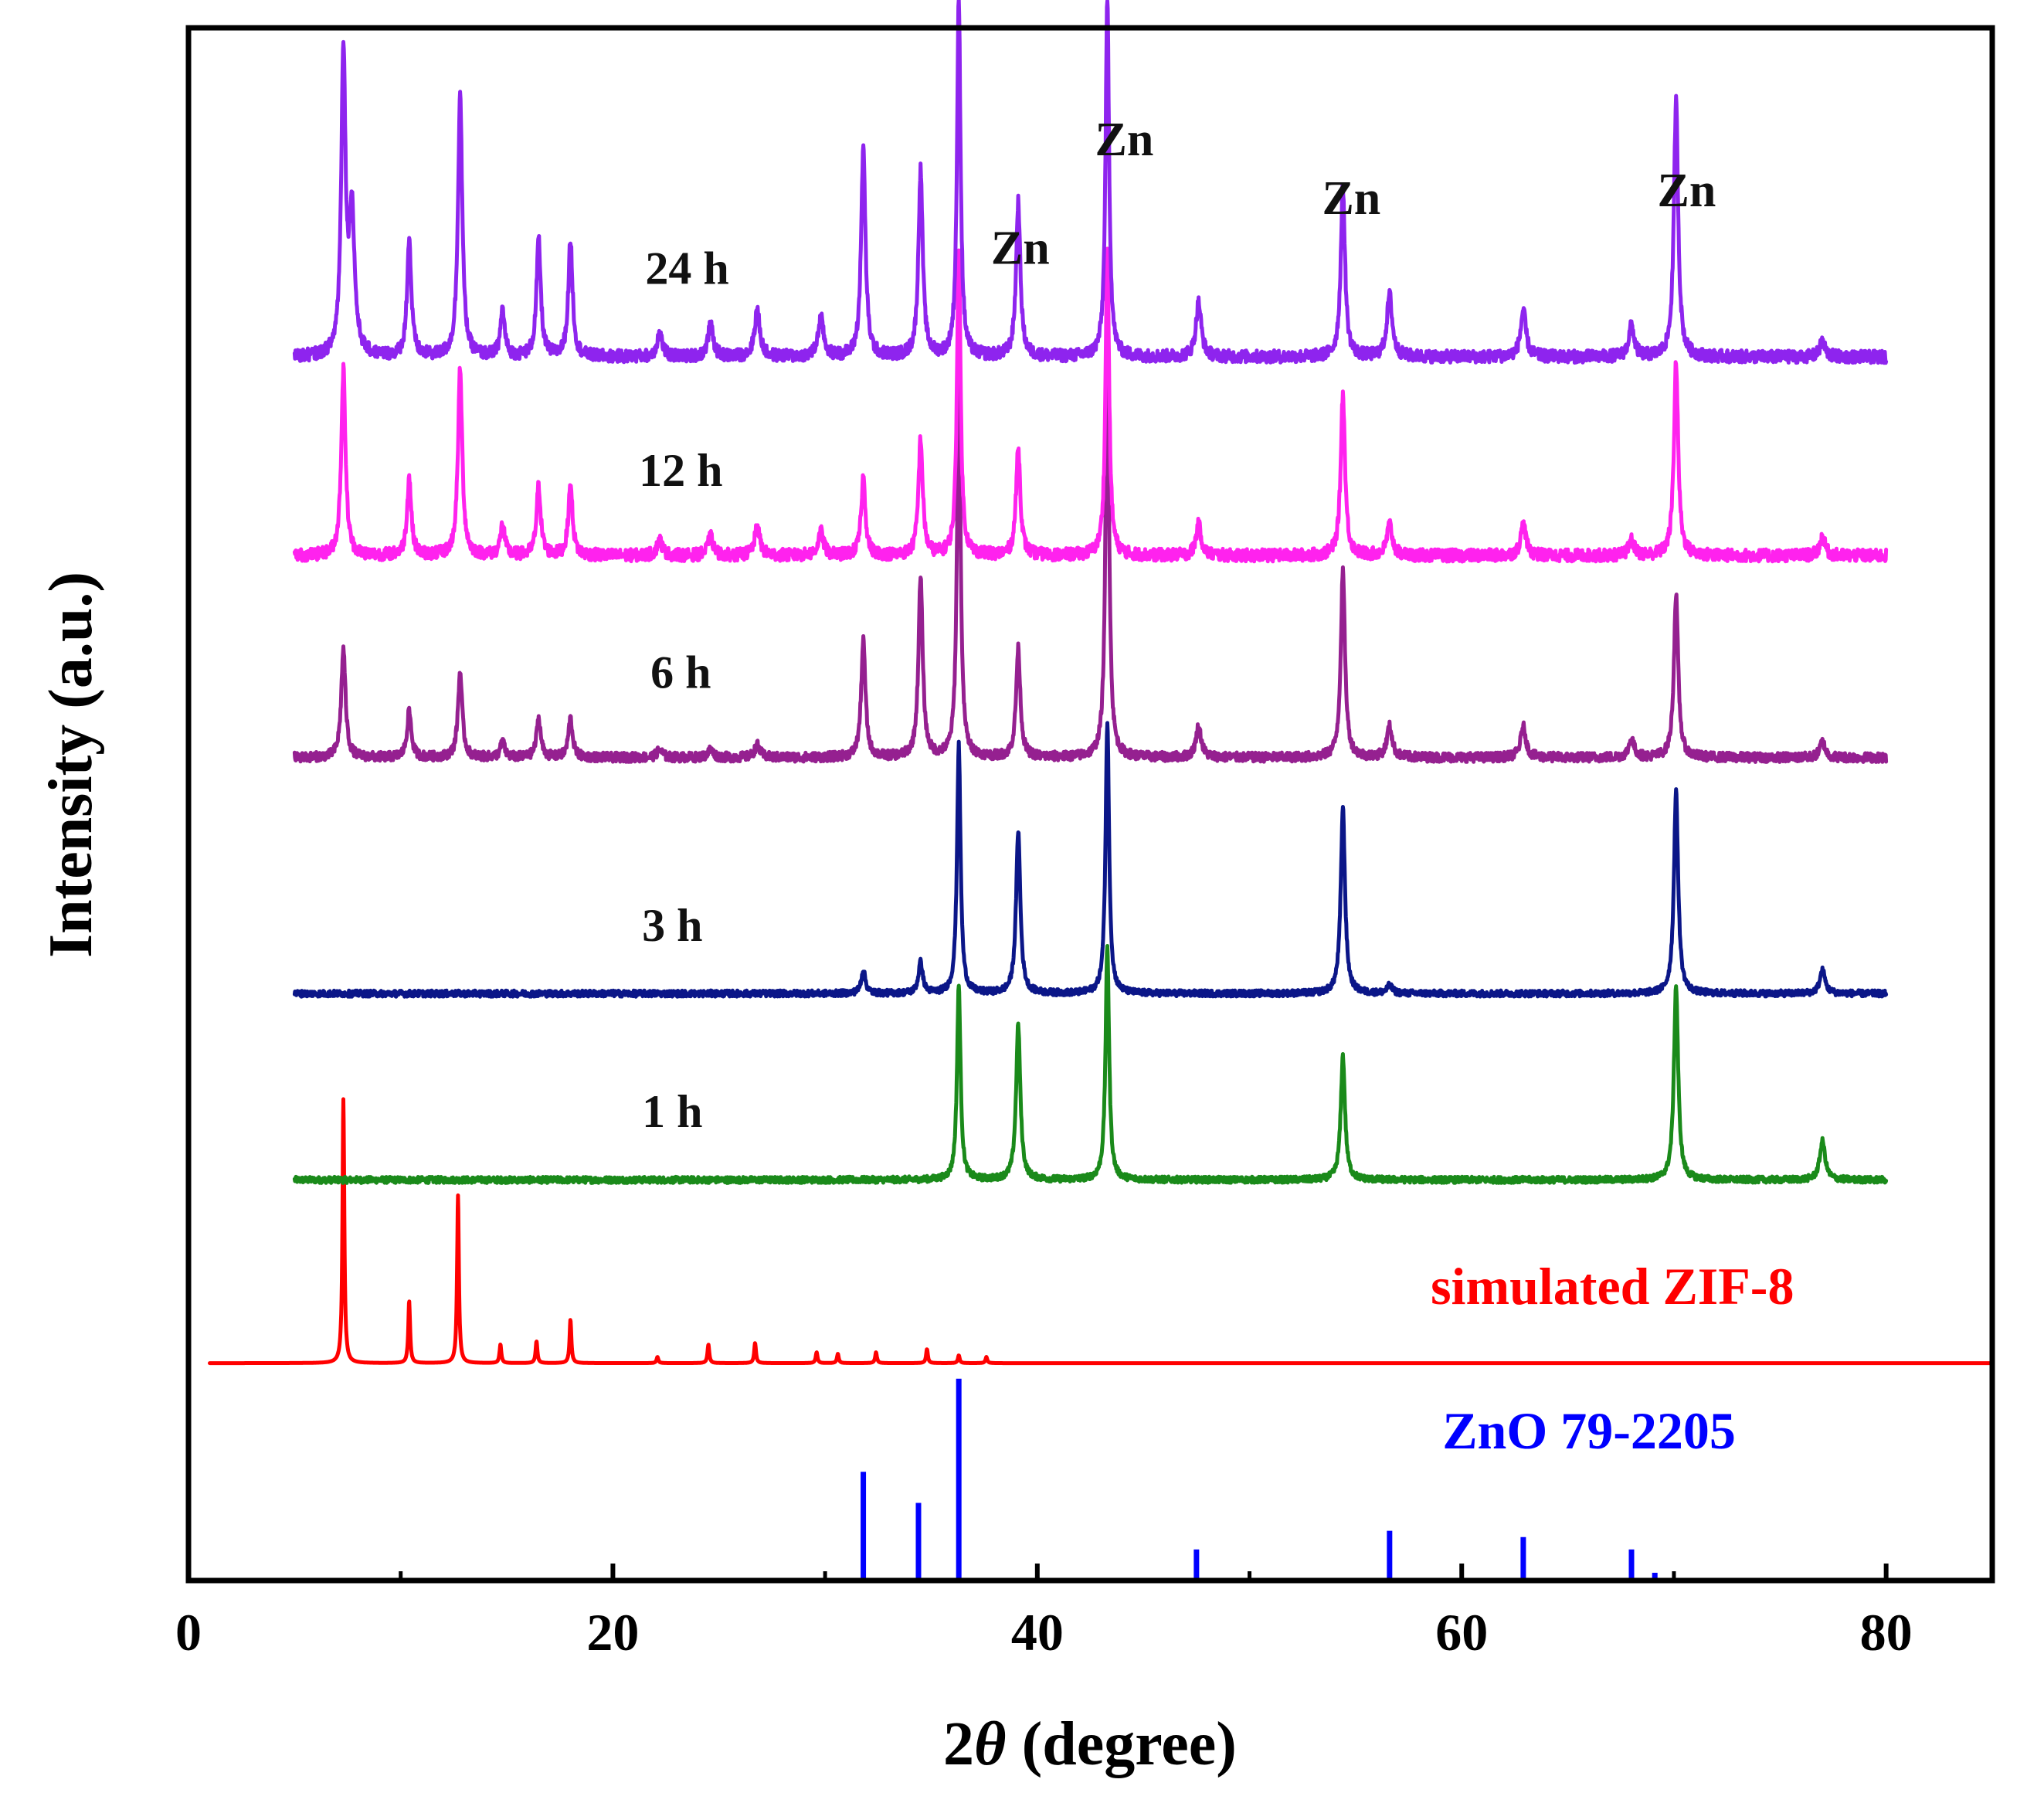 This screenshot has width=2027, height=1820. Describe the element at coordinates (1122, 1744) in the screenshot. I see `x-axis-title-suffix: (degree)` at that location.